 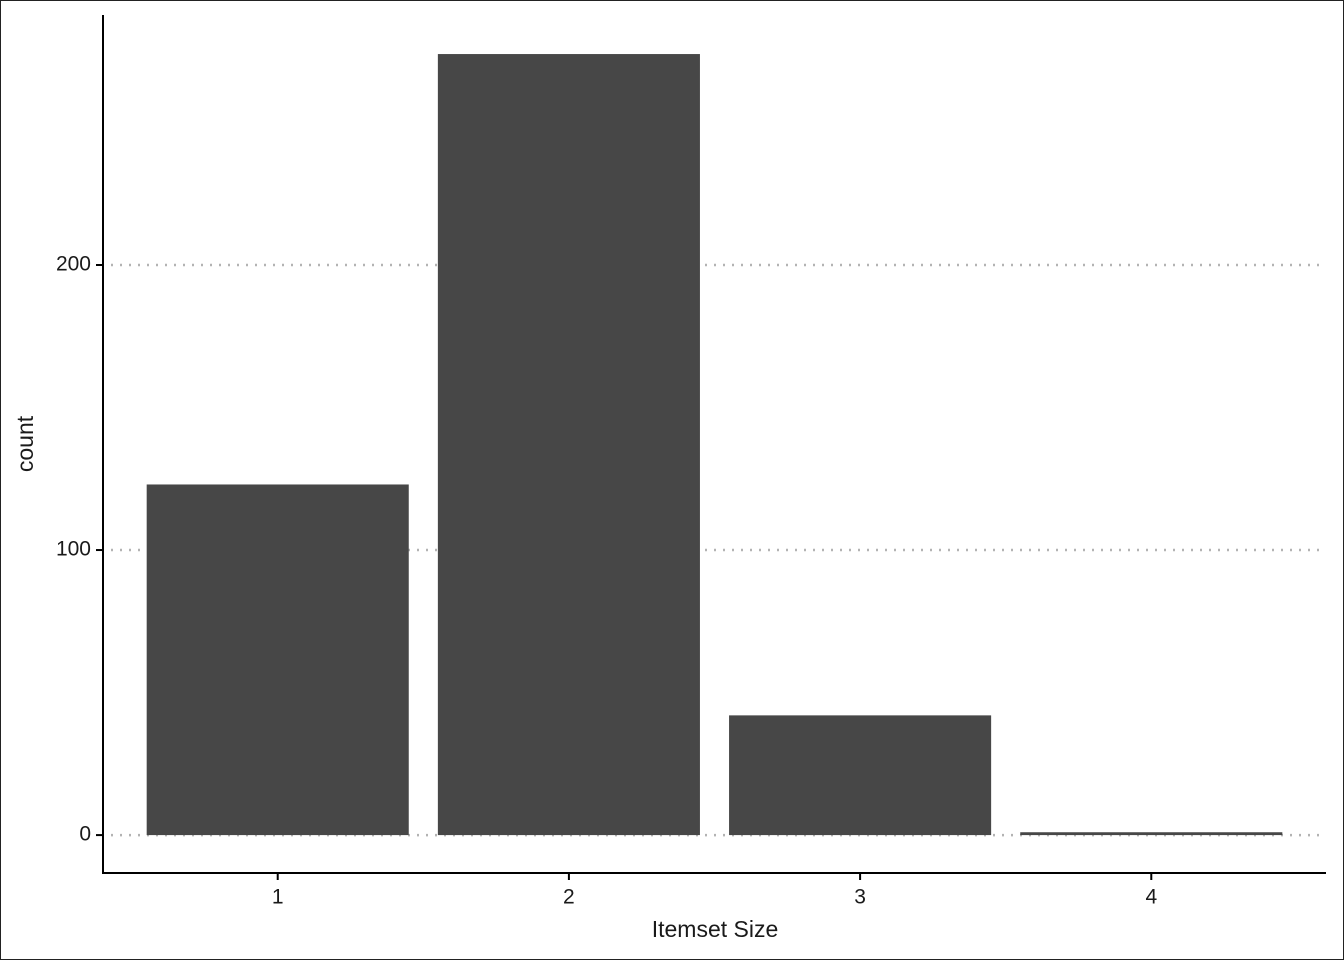 What do you see at coordinates (860, 897) in the screenshot?
I see `x-tick-label: 3` at bounding box center [860, 897].